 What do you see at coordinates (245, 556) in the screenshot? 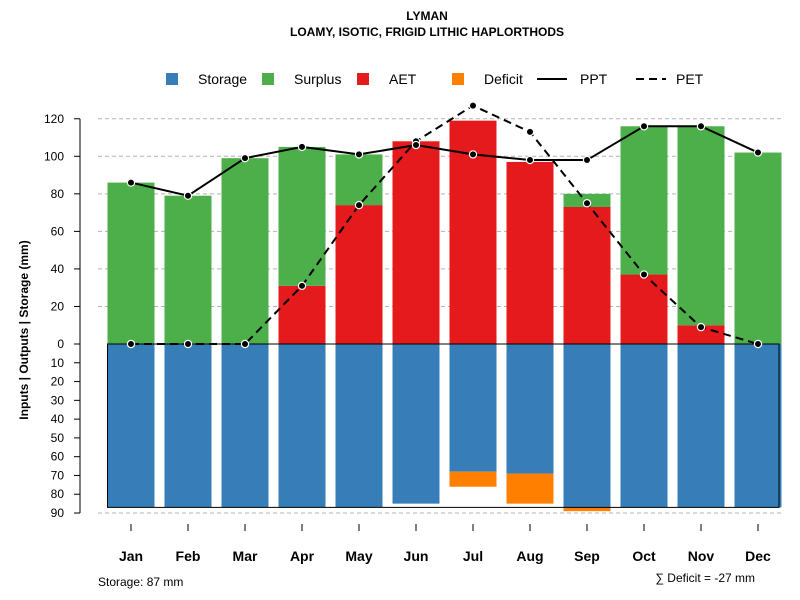
I see `x-tick-label: Mar` at bounding box center [245, 556].